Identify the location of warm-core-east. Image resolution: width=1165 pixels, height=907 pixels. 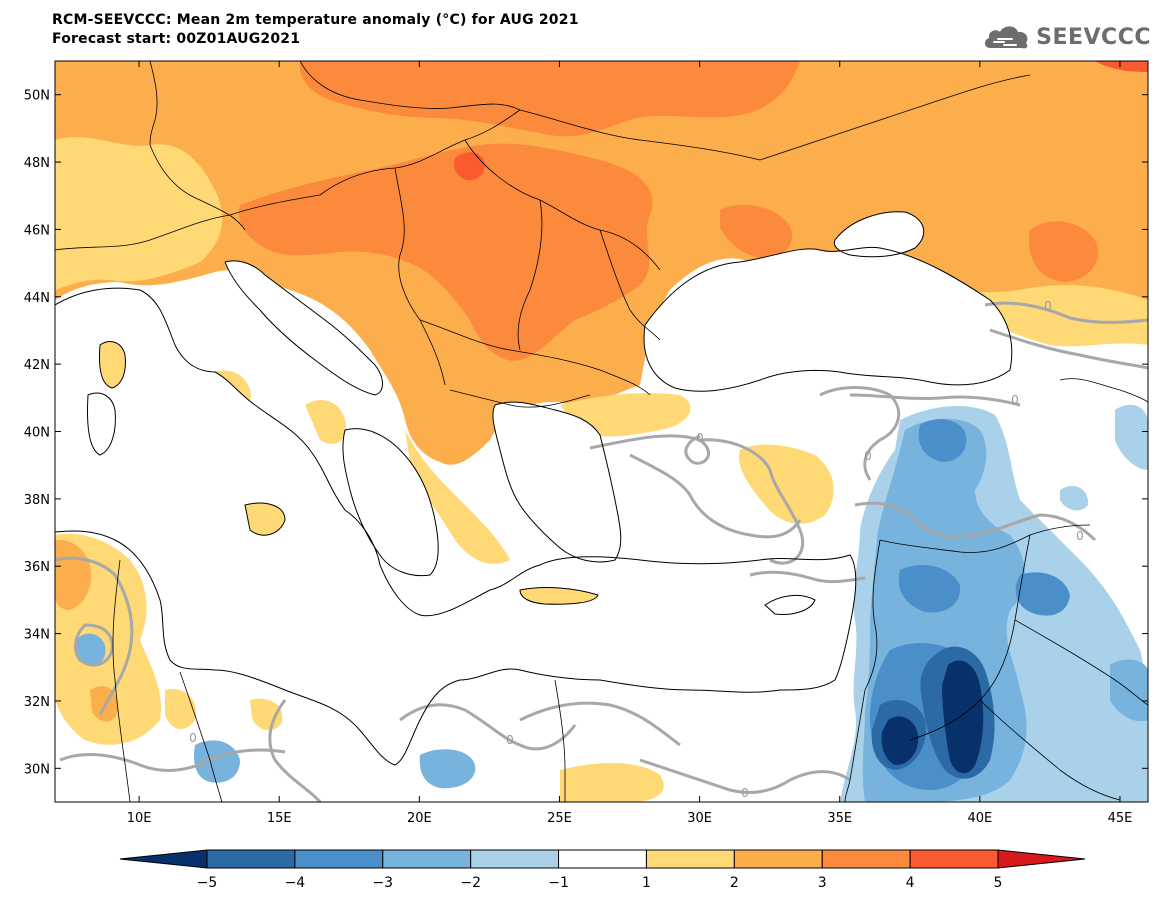
(909, 243).